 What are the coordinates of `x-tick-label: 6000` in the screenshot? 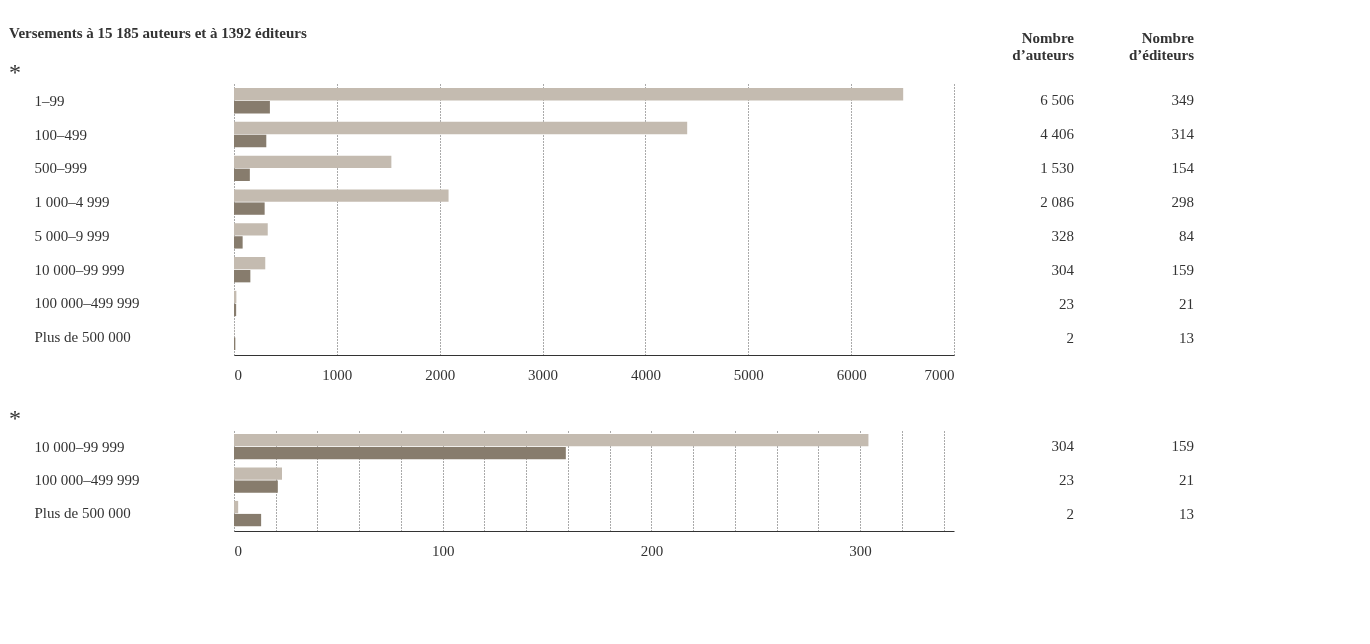 It's located at (851, 374).